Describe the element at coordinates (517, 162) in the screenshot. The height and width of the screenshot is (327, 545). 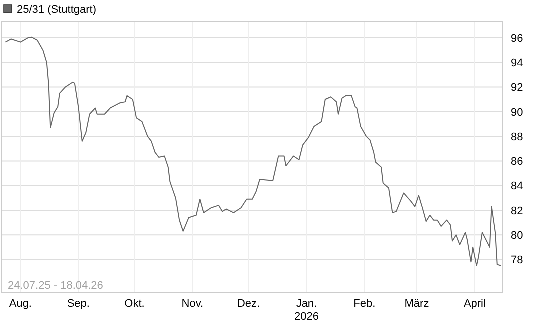
I see `y-tick-label: 86` at that location.